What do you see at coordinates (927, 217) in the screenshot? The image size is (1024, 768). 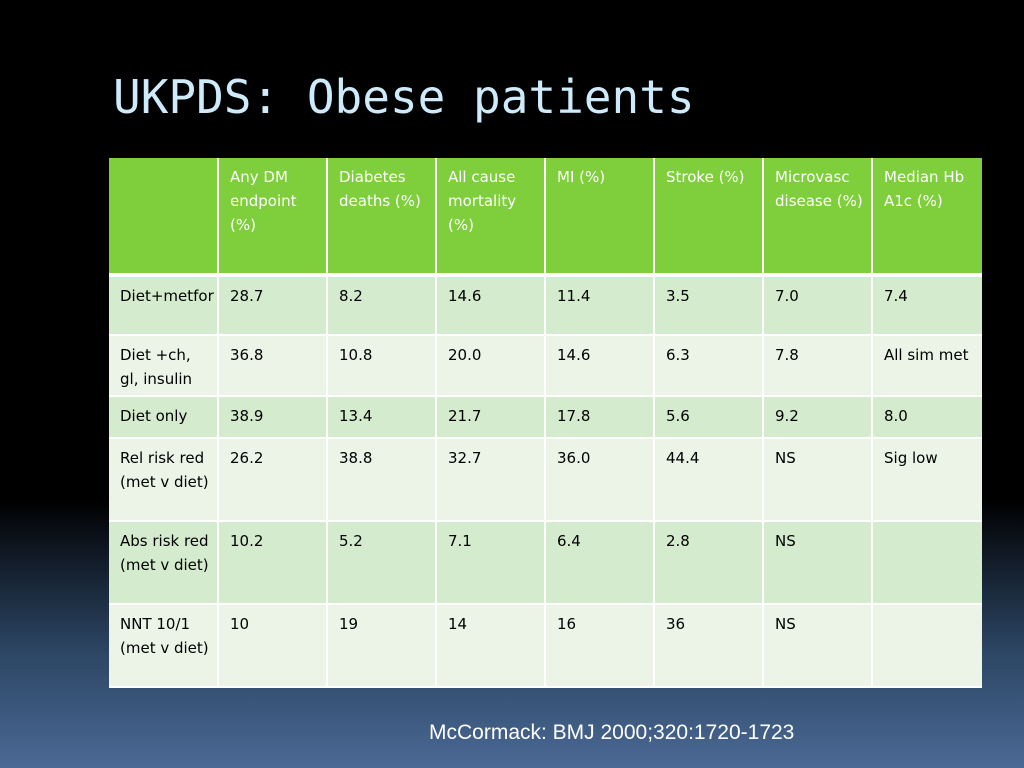 I see `header-cell-median-hba1c: Median Hb A1c (%)` at bounding box center [927, 217].